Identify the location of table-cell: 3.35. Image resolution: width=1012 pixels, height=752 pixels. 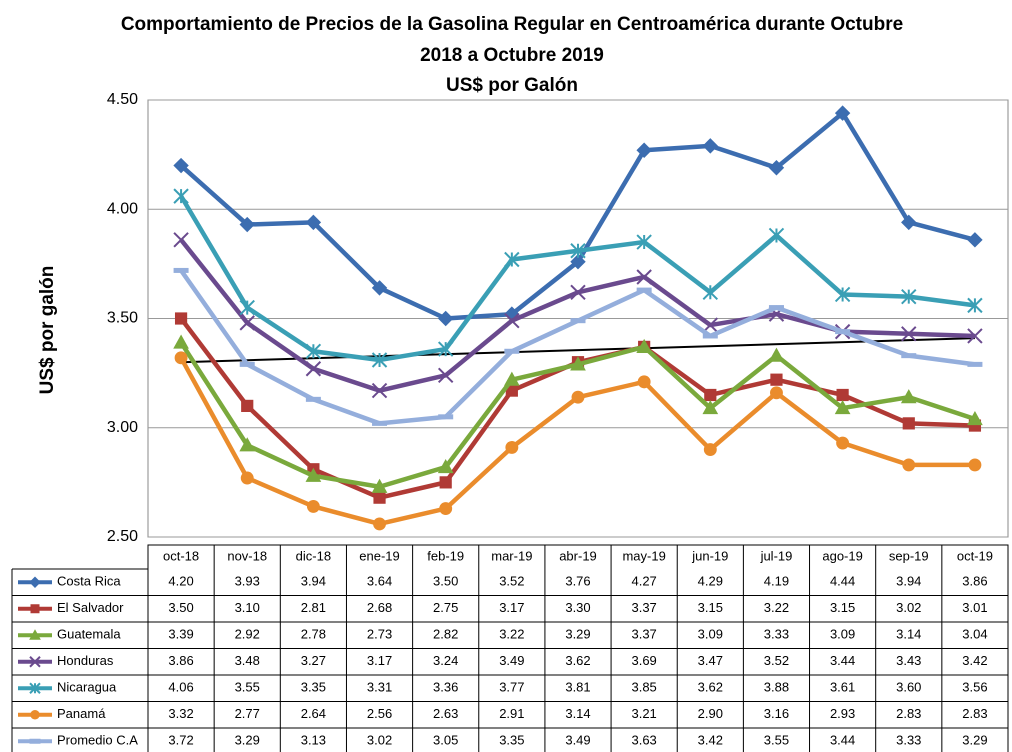
(511, 740).